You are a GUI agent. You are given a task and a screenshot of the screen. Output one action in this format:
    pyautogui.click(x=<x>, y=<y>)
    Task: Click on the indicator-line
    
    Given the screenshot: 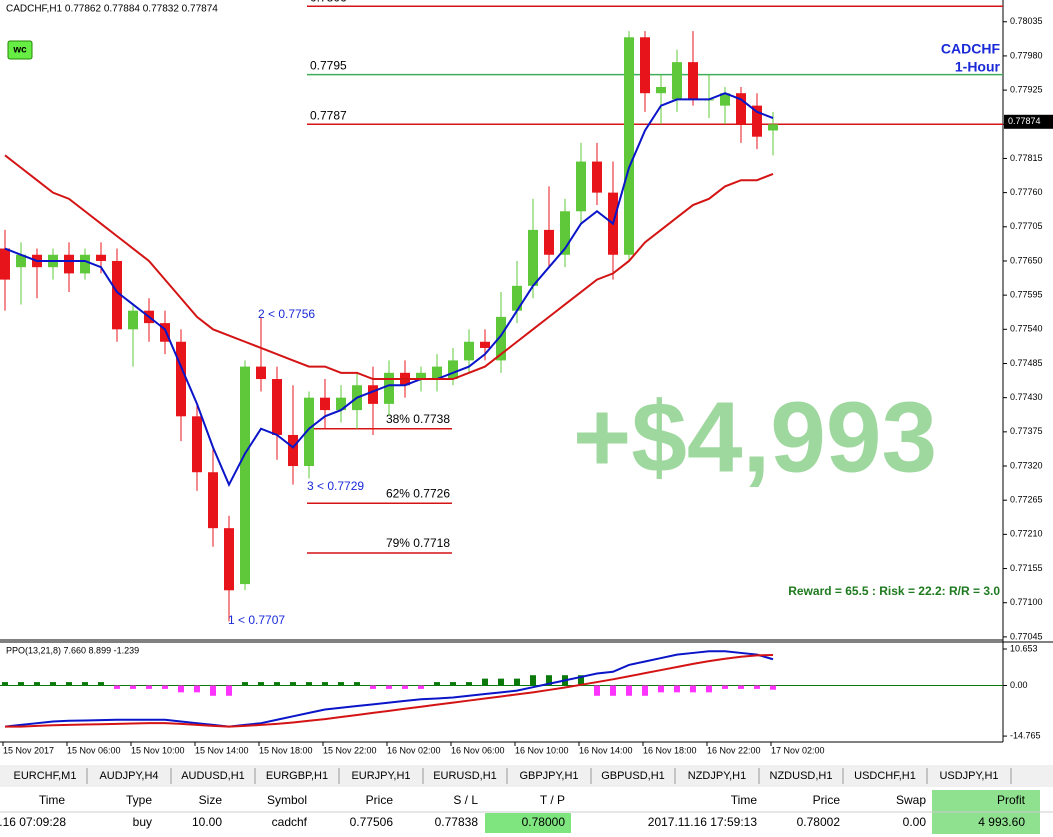 What is the action you would take?
    pyautogui.click(x=389, y=689)
    